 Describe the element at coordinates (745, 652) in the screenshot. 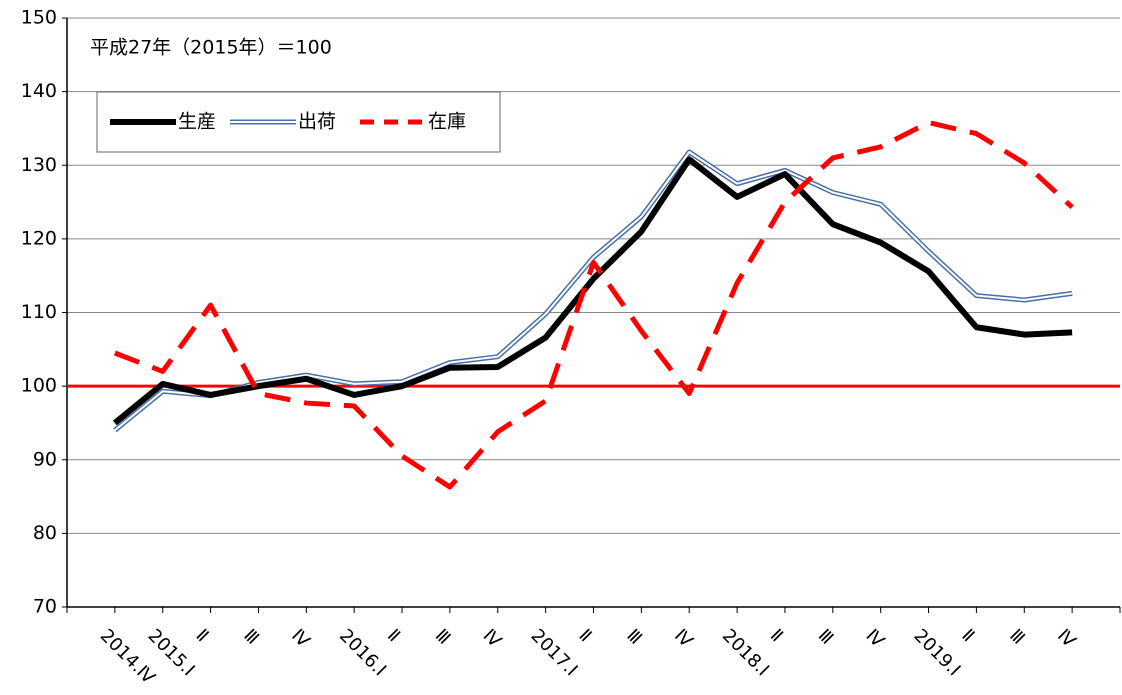

I see `x-tick-label: 2018.Ⅰ` at that location.